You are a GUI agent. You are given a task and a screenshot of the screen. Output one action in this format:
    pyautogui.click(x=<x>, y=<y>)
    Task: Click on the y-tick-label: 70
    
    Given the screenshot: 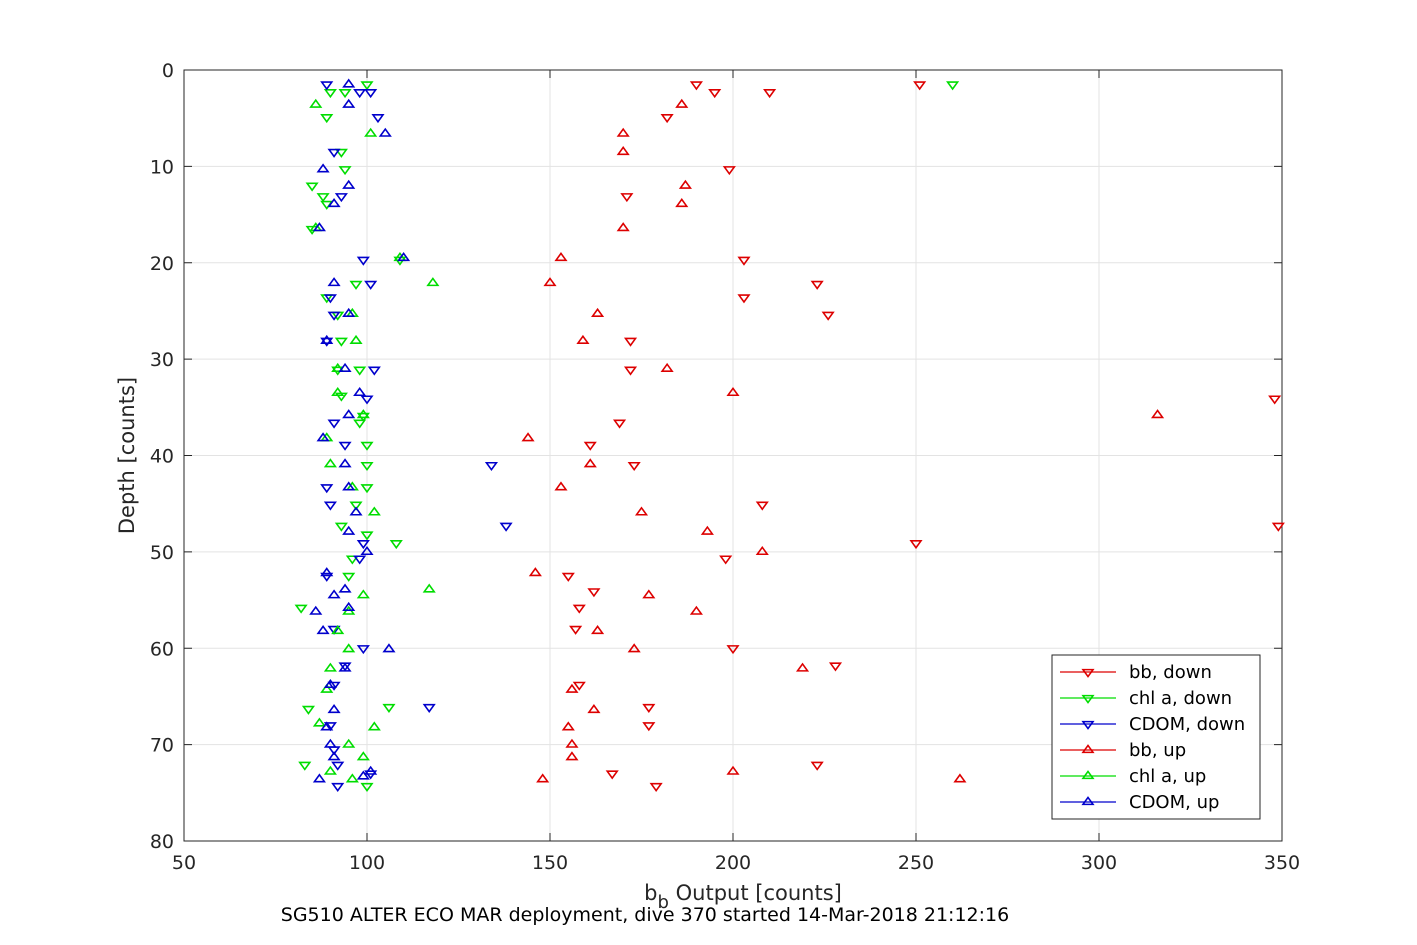 What is the action you would take?
    pyautogui.click(x=162, y=746)
    